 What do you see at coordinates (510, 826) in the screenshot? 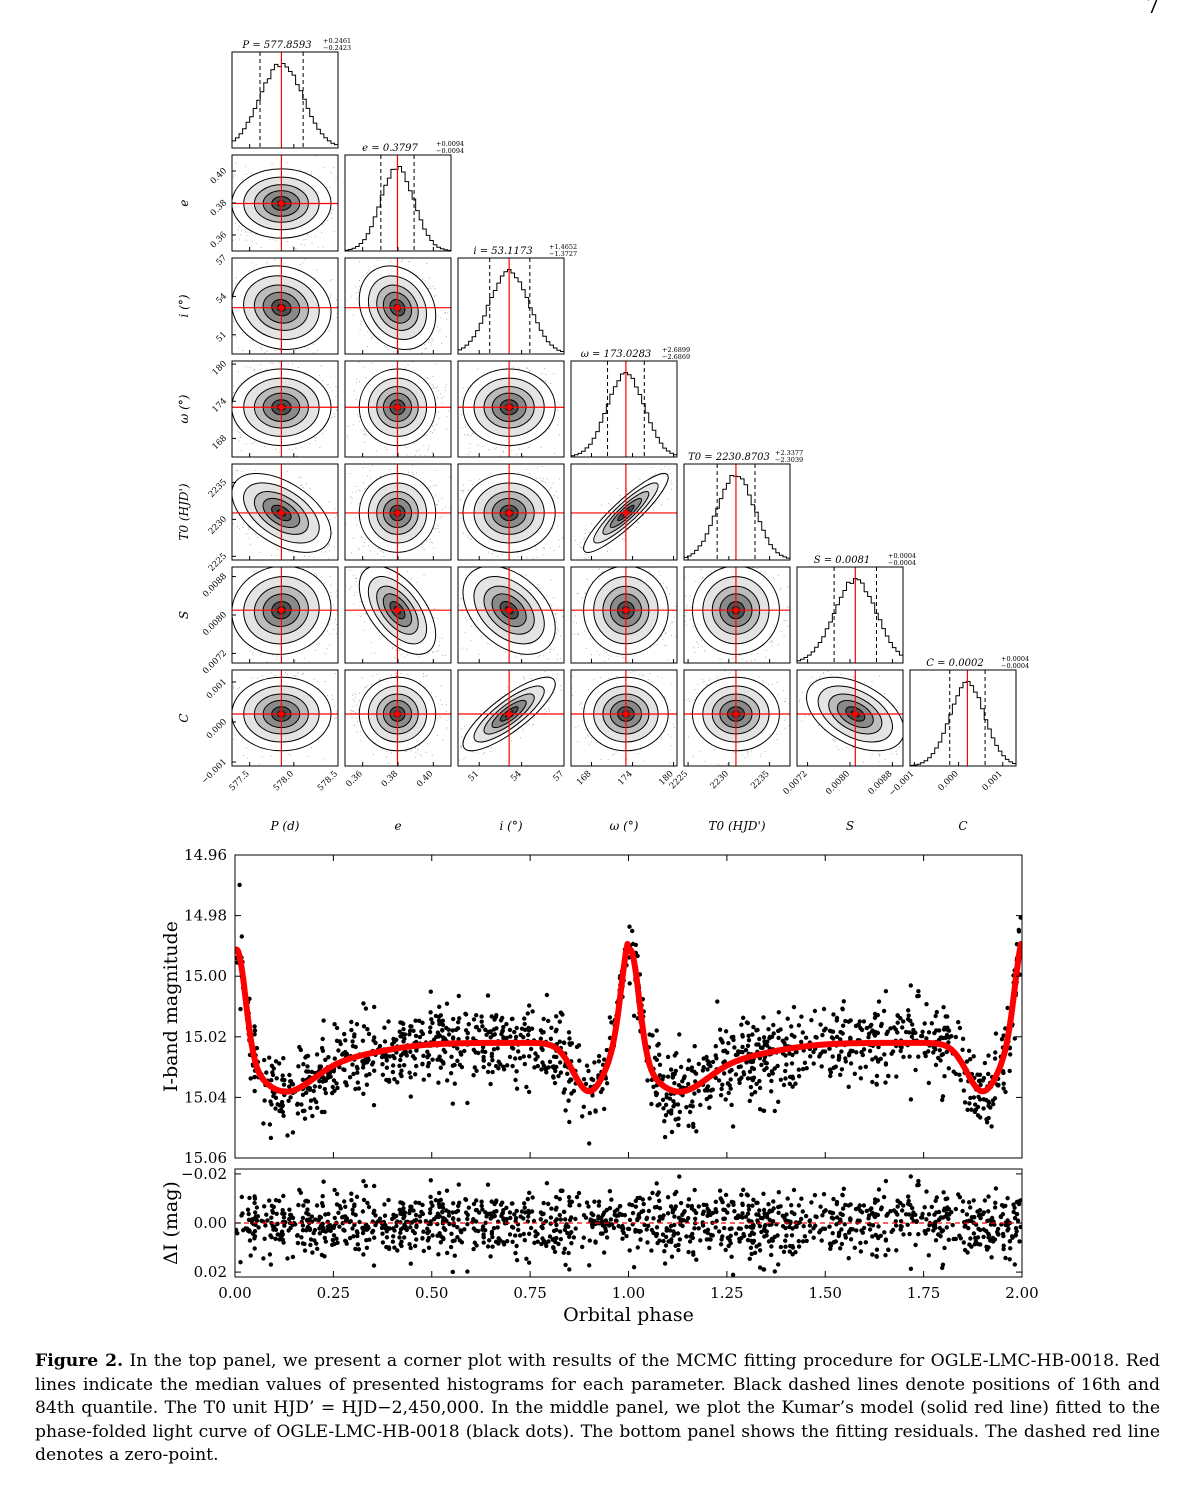
I see `x-axis-label-i: i (°)` at bounding box center [510, 826].